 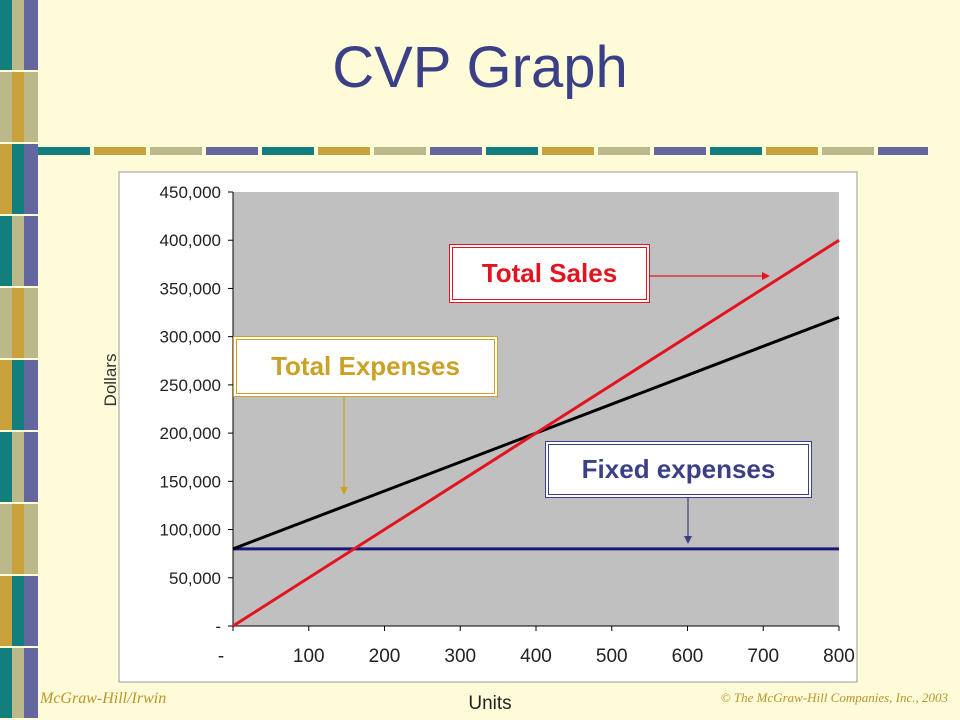 I want to click on y-tick-label: 350,000, so click(x=190, y=288).